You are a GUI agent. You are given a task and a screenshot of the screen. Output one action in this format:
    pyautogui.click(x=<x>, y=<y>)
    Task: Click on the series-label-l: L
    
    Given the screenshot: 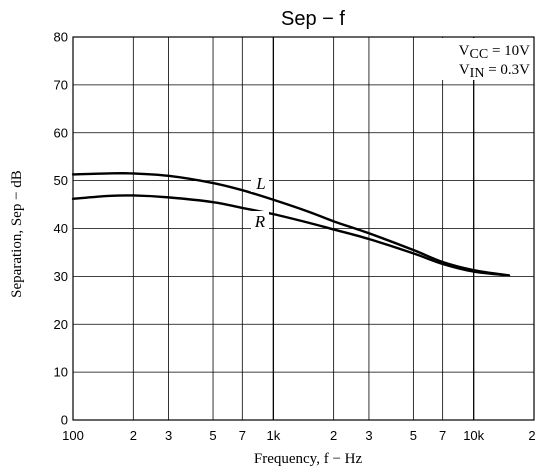 What is the action you would take?
    pyautogui.click(x=260, y=182)
    